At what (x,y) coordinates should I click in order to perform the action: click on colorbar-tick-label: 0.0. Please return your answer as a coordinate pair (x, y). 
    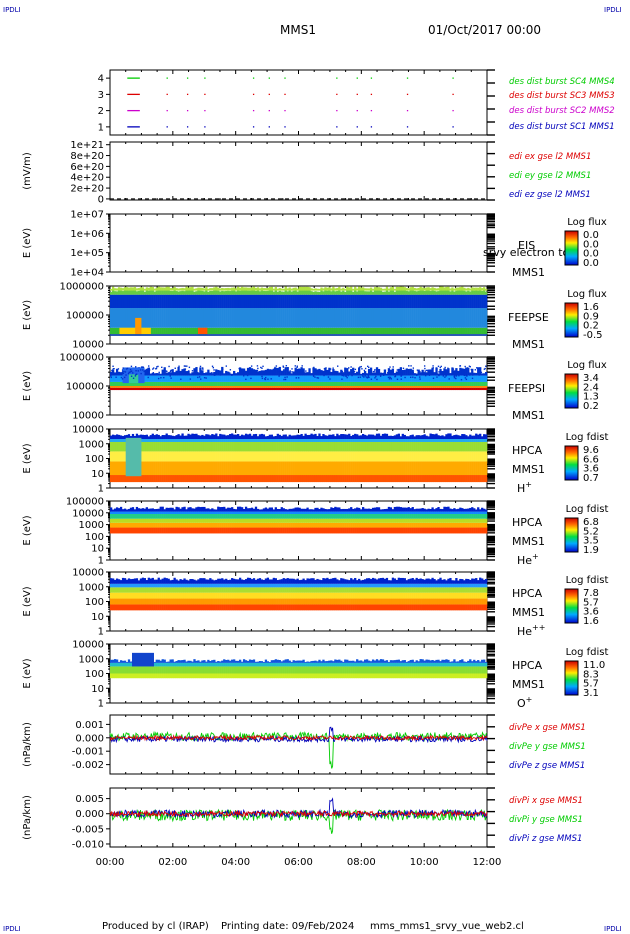
    Looking at the image, I should click on (591, 235).